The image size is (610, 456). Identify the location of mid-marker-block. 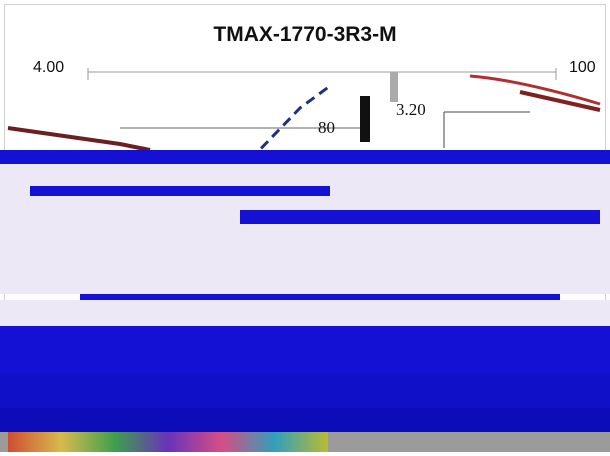
(365, 119).